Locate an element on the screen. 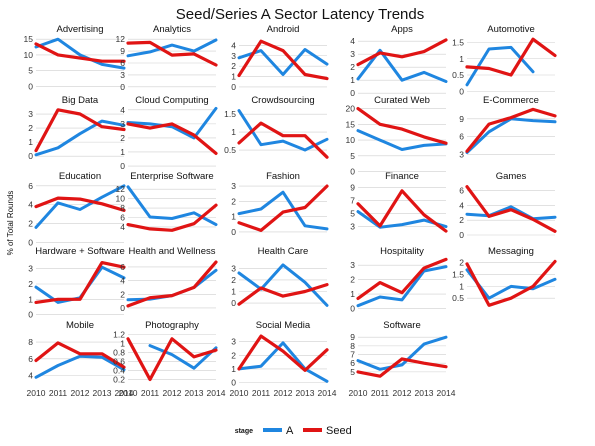  panel-cloud-computing: Cloud Computing 0 1 2 3 4 is located at coordinates (169, 133).